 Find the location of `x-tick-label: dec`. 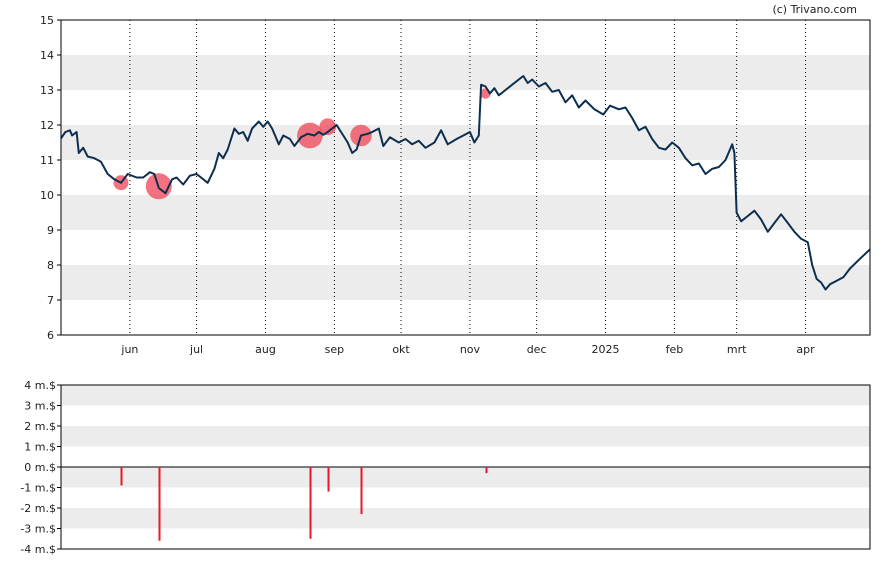

x-tick-label: dec is located at coordinates (537, 349).